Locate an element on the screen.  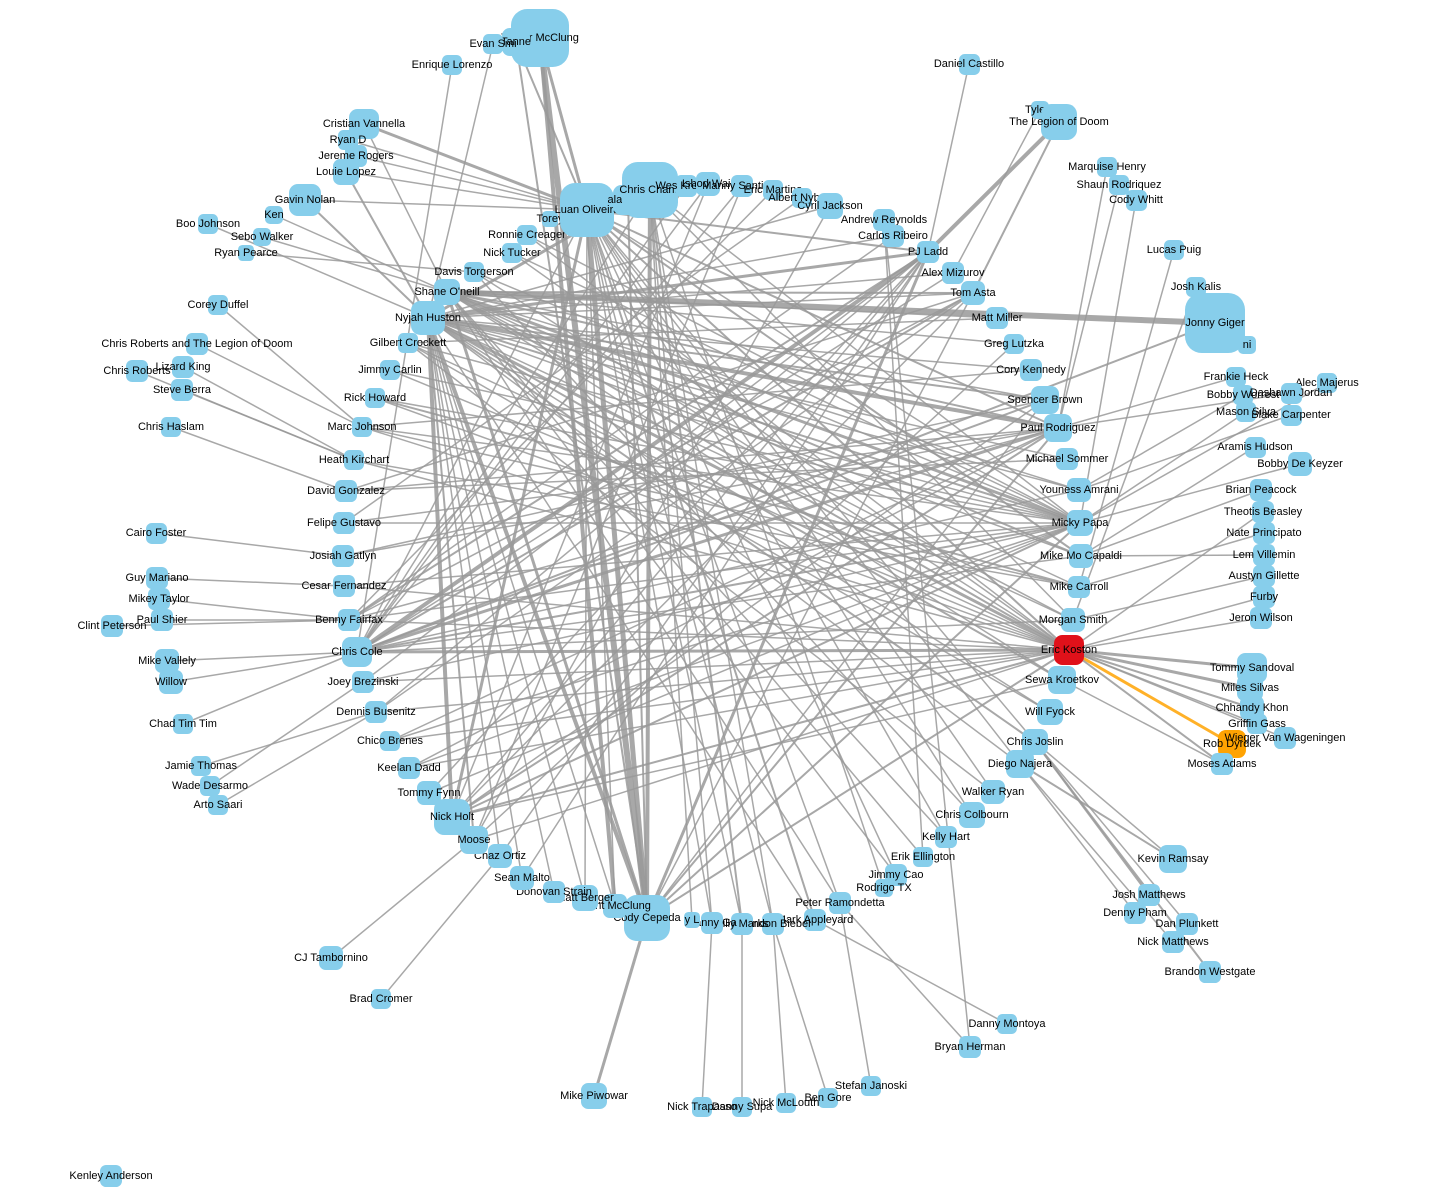
graph-node-louie-lopez: Louie Lopez is located at coordinates (346, 172).